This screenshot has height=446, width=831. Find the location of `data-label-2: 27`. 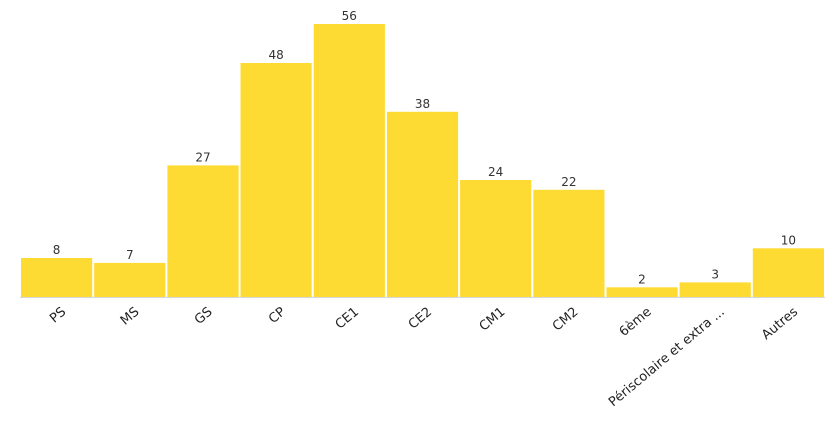

data-label-2: 27 is located at coordinates (202, 157).